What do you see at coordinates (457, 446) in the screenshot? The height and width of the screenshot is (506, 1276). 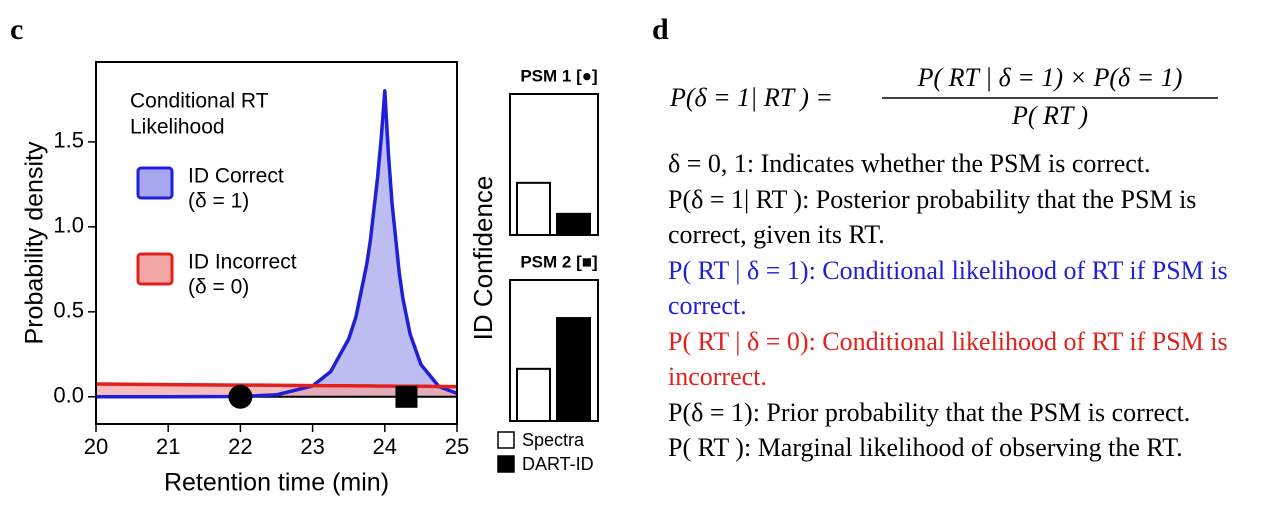 I see `x-tick-label: 25` at bounding box center [457, 446].